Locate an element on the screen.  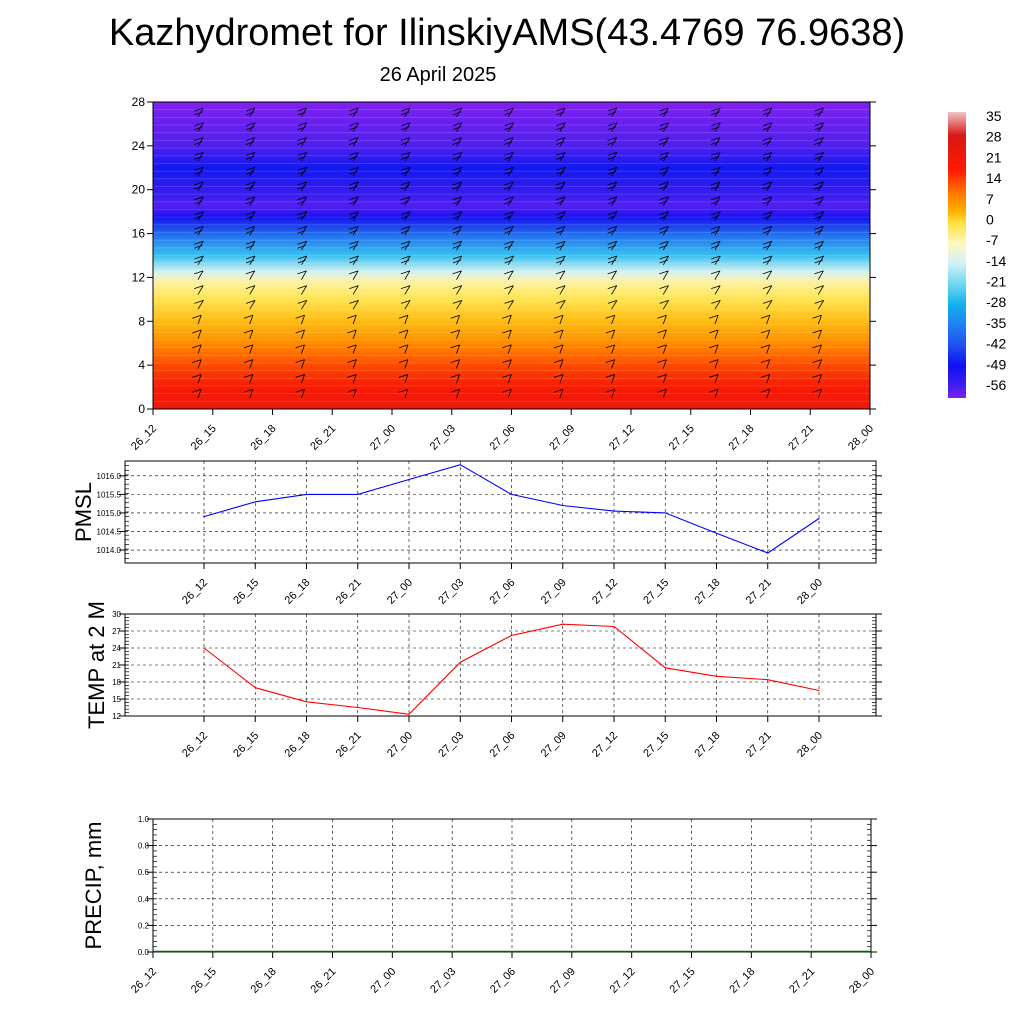
x-tick-label: 26_18 is located at coordinates (298, 592).